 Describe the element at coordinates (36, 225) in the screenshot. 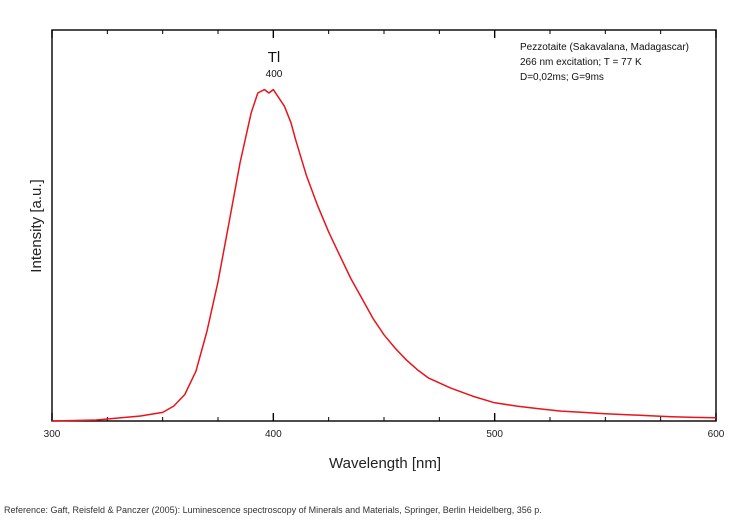

I see `y-axis-label: Intensity [a.u.]` at that location.